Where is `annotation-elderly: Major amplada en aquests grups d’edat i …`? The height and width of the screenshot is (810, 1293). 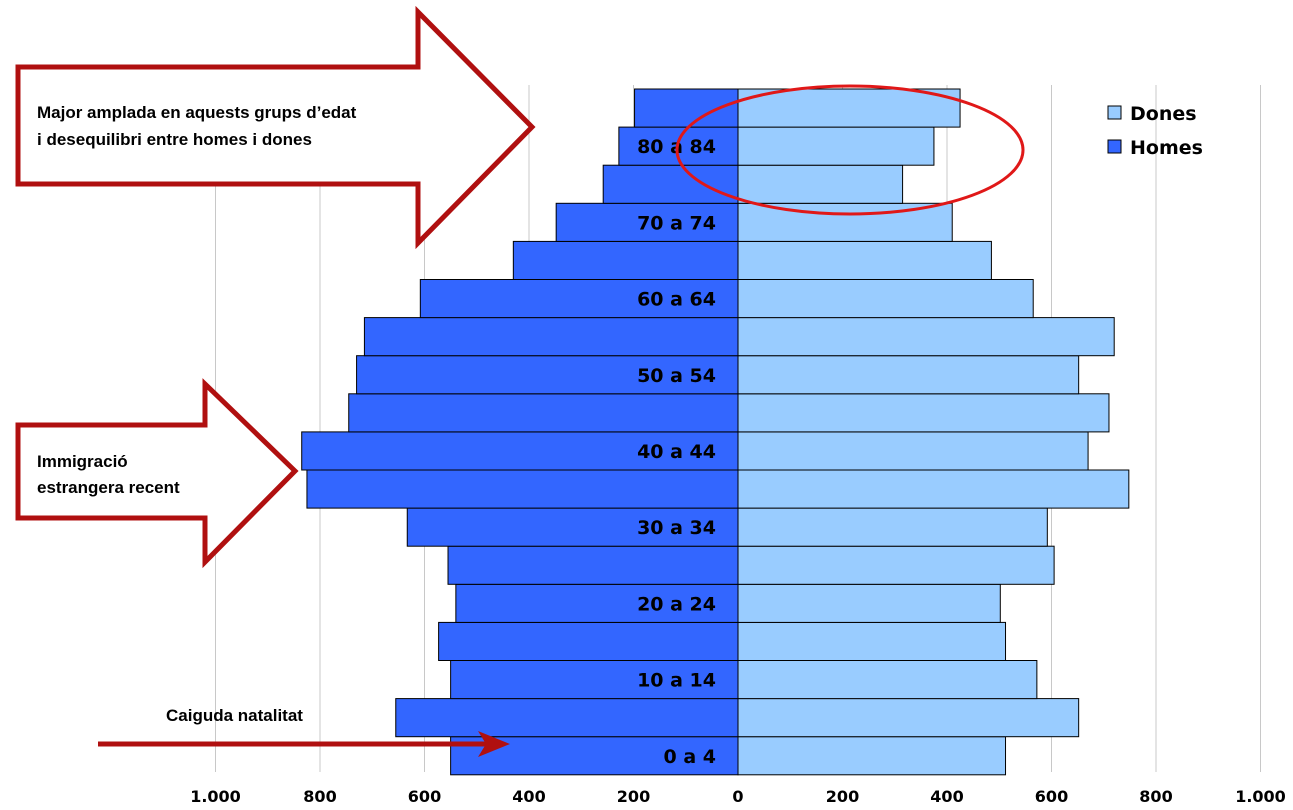
annotation-elderly: Major amplada en aquests grups d’edat i … is located at coordinates (275, 127).